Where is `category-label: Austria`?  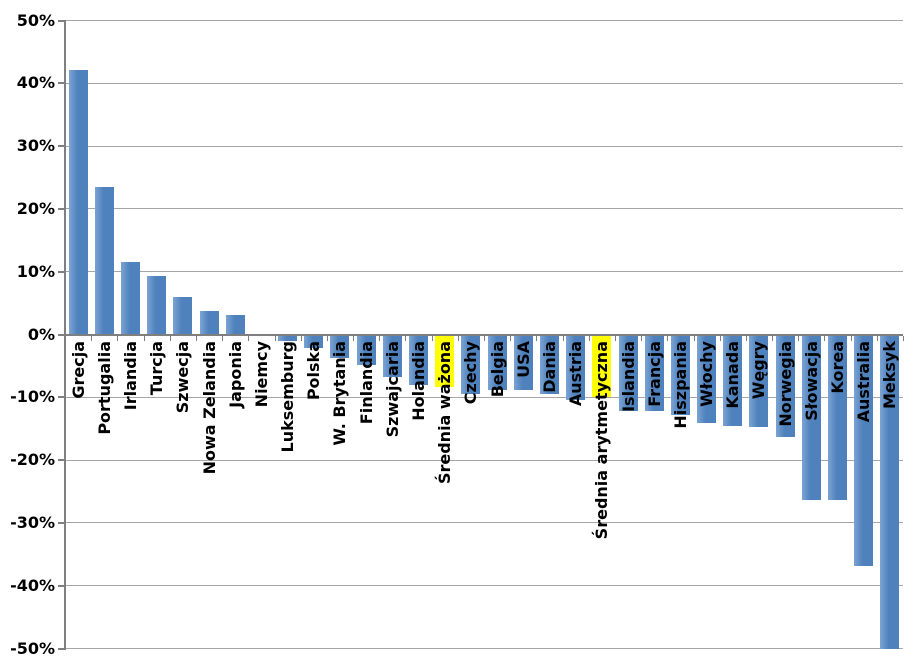 category-label: Austria is located at coordinates (576, 374).